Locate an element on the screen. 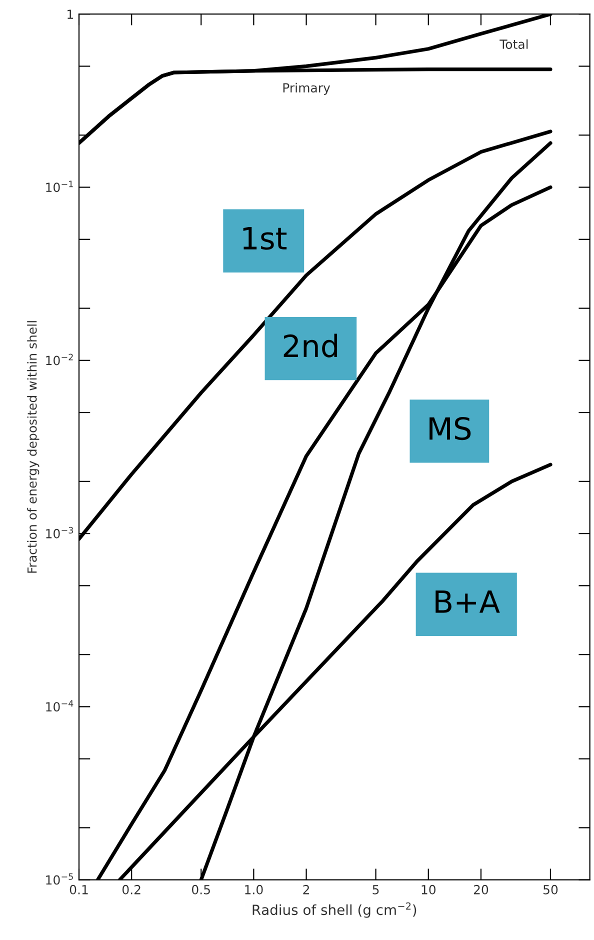  series-label: 2nd is located at coordinates (311, 346).